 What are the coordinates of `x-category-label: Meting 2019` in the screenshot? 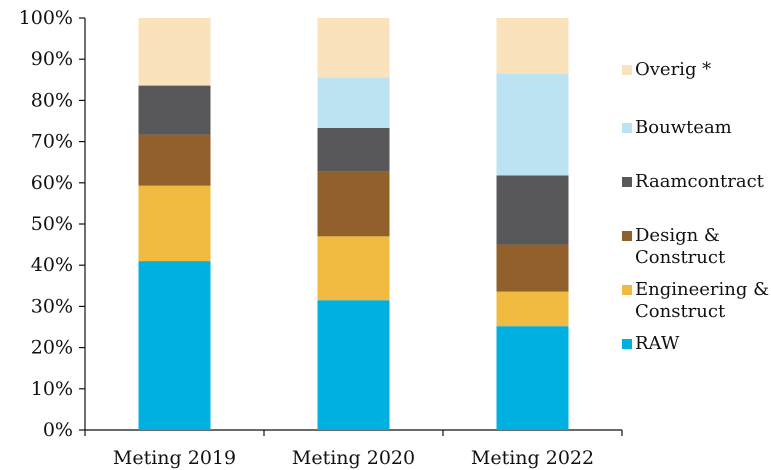 It's located at (174, 458).